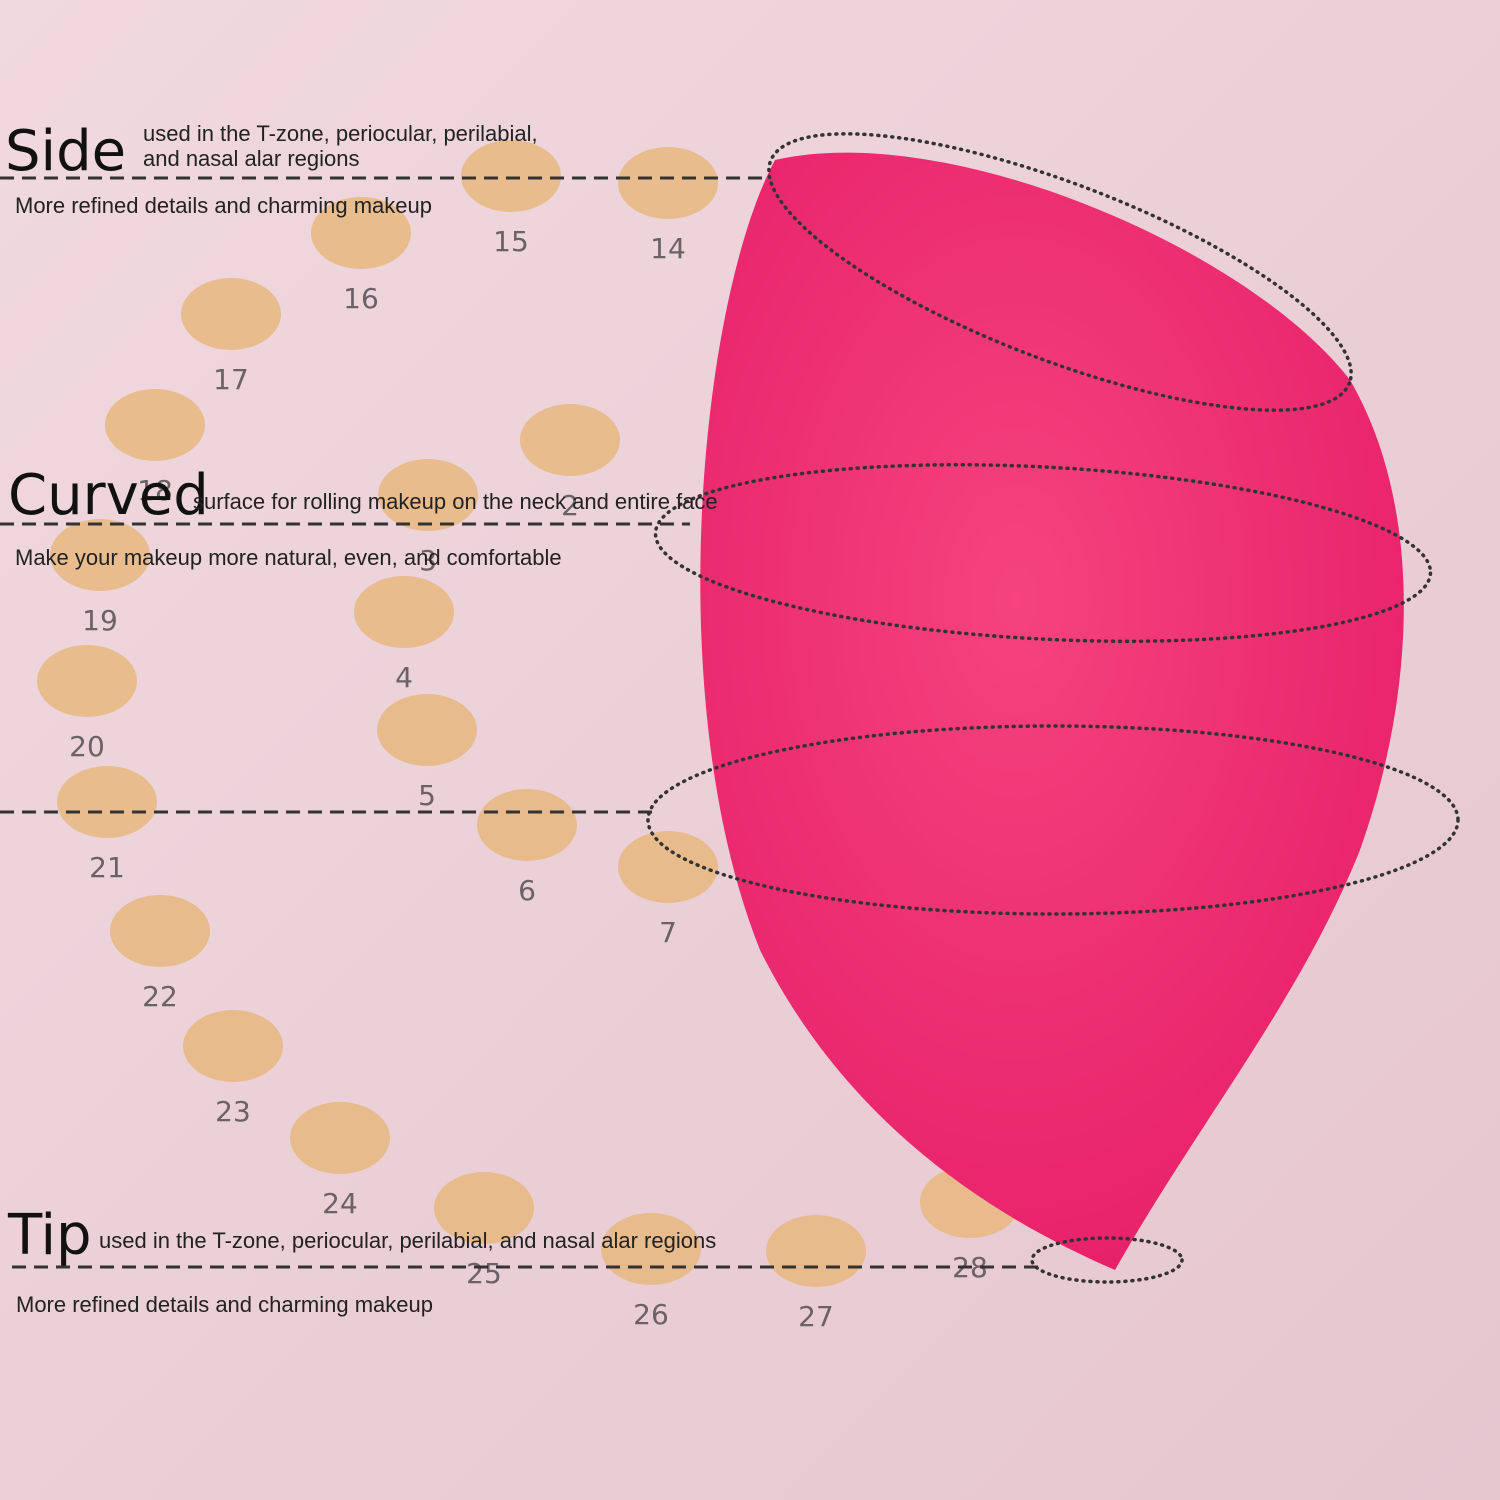  I want to click on swatch-number: 24, so click(340, 1203).